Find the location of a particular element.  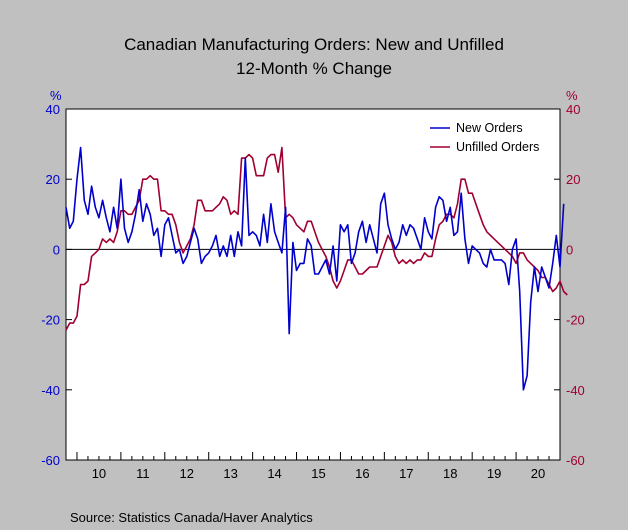

left-tick-label: 0 is located at coordinates (56, 249).